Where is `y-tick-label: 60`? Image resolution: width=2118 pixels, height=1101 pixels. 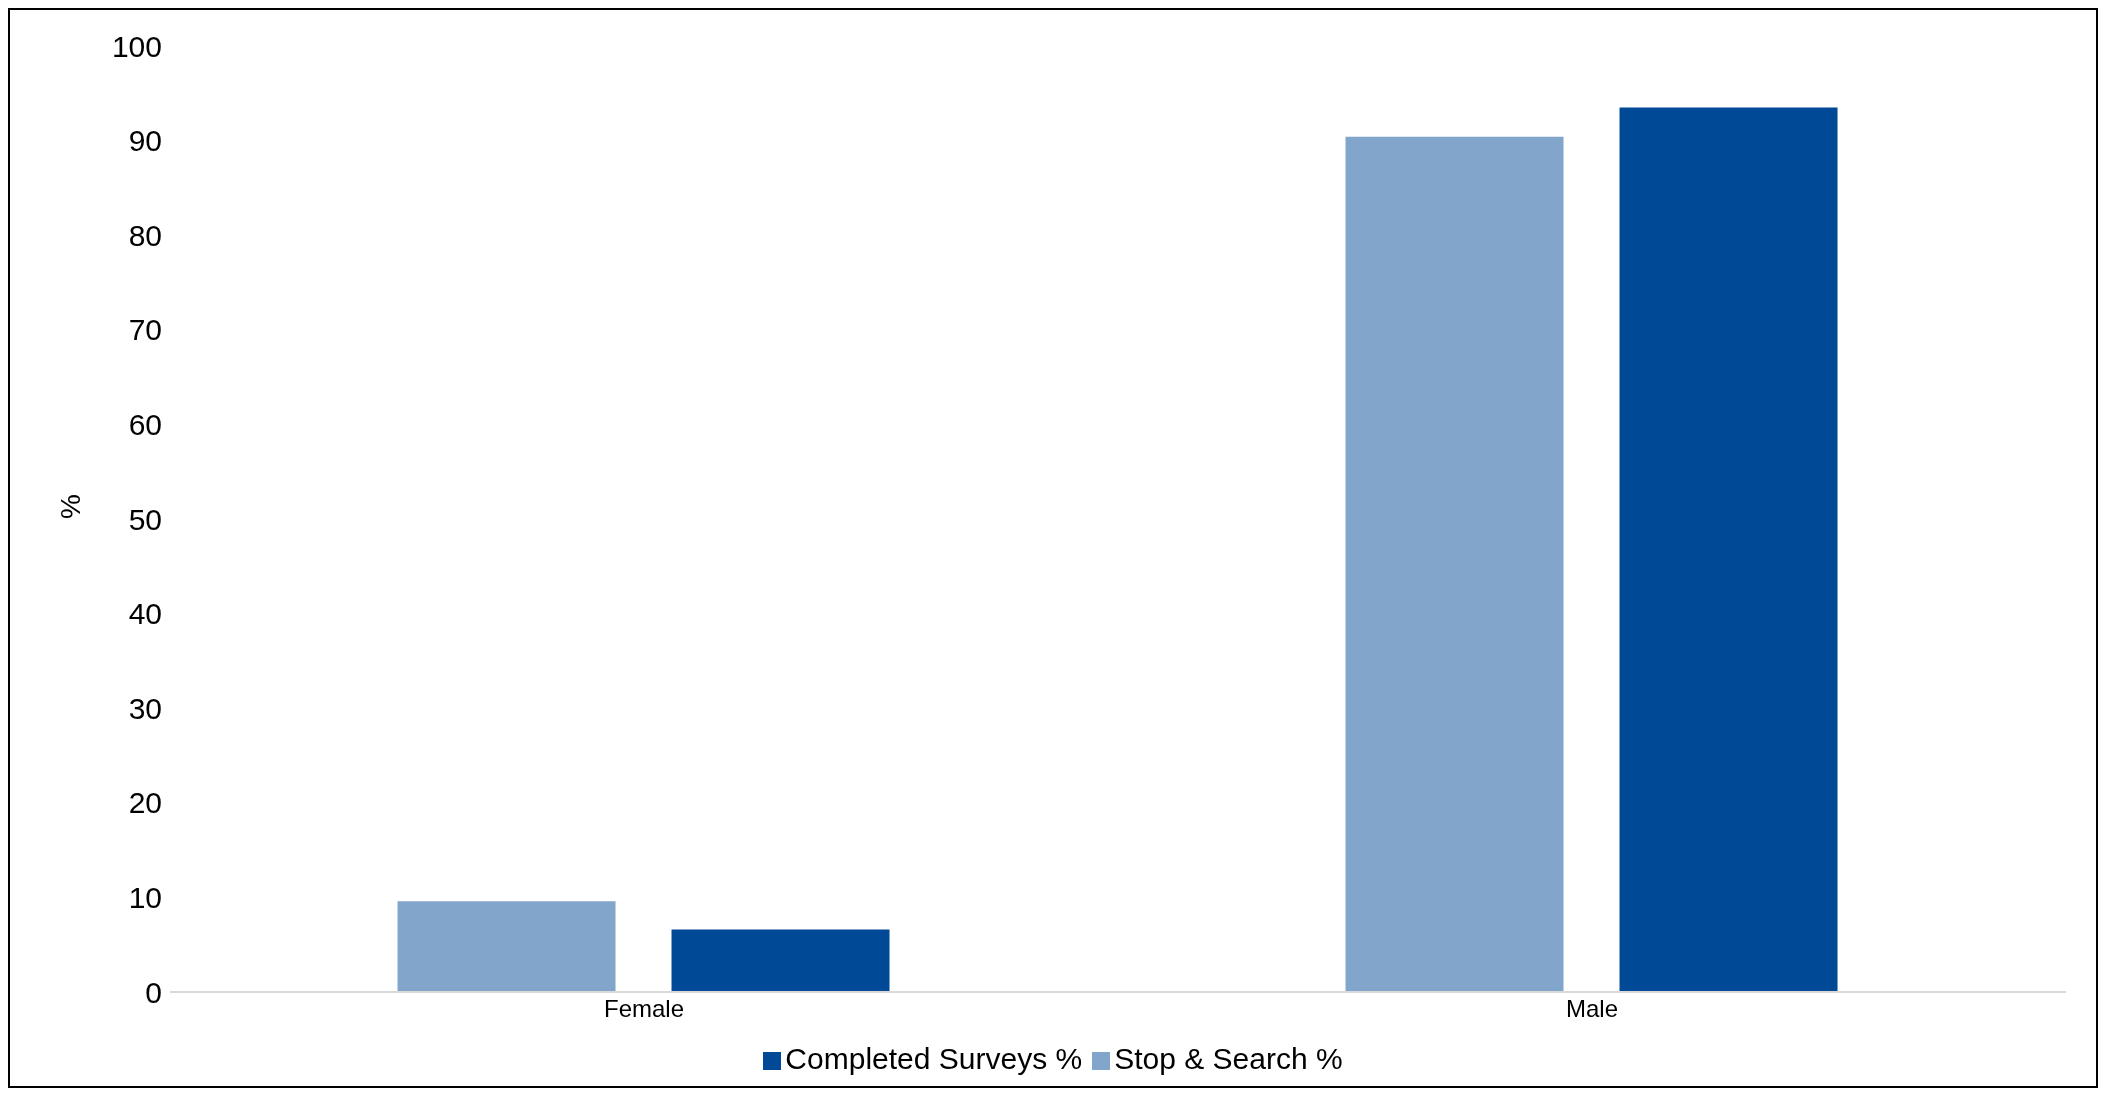 y-tick-label: 60 is located at coordinates (145, 425).